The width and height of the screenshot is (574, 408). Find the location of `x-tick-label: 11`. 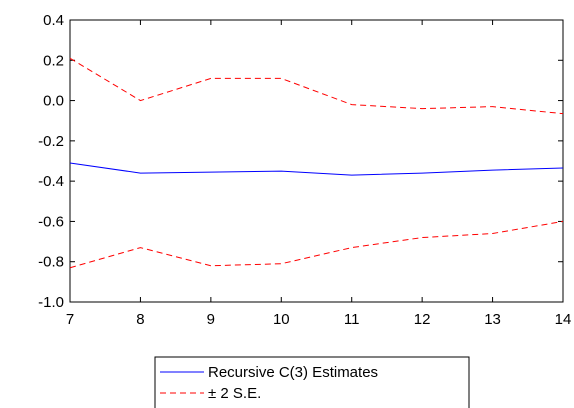

x-tick-label: 11 is located at coordinates (352, 319).